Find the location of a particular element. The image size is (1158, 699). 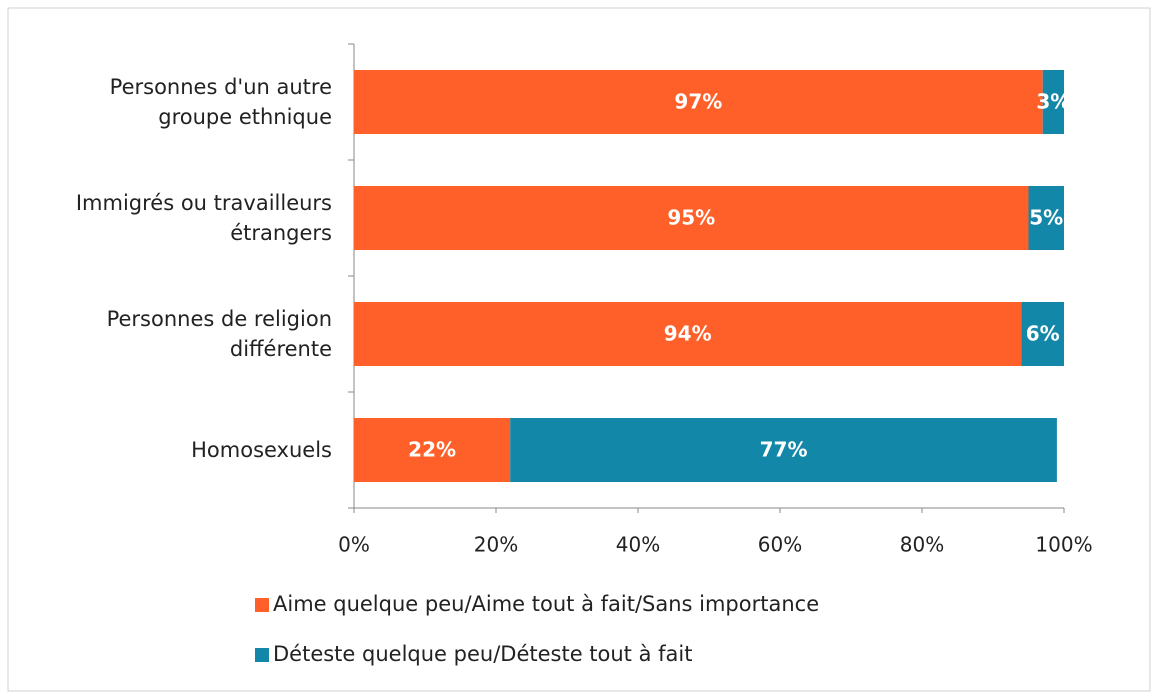

category-label: Homosexuels is located at coordinates (261, 450).